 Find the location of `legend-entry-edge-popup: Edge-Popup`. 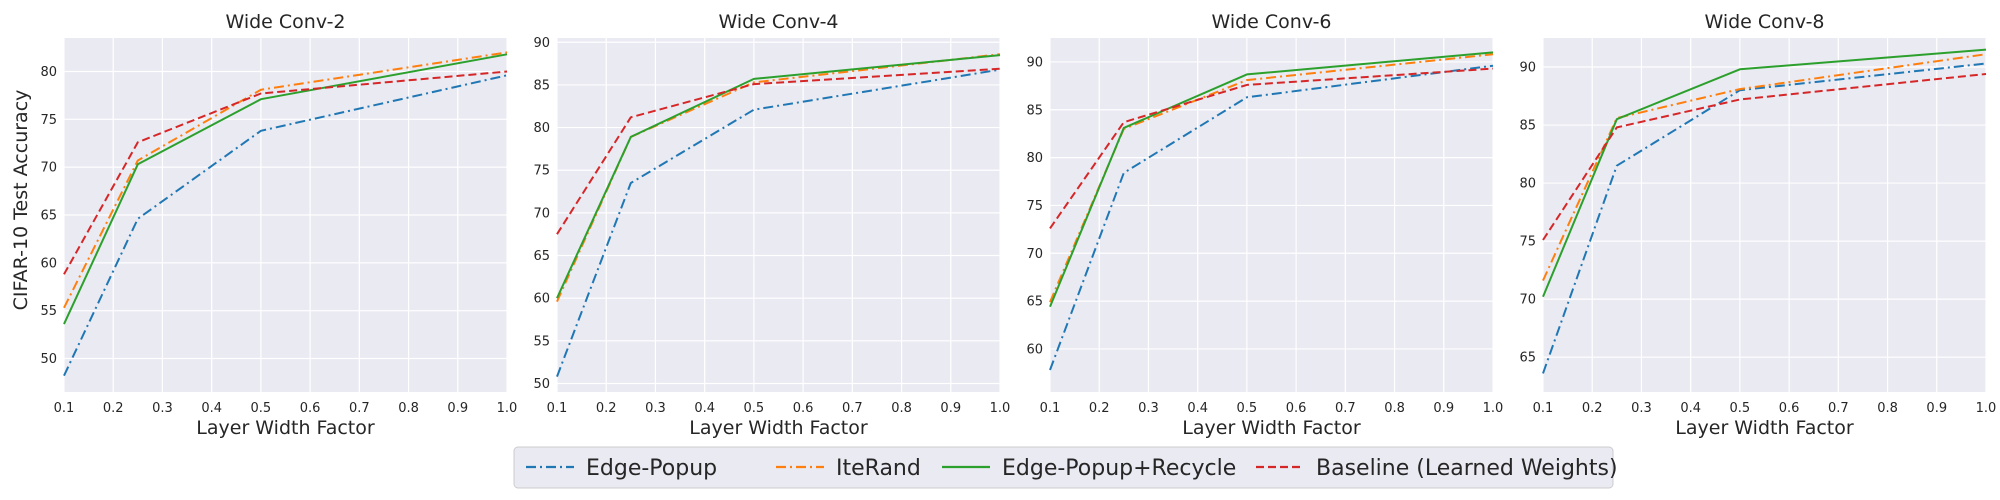

legend-entry-edge-popup: Edge-Popup is located at coordinates (621, 468).